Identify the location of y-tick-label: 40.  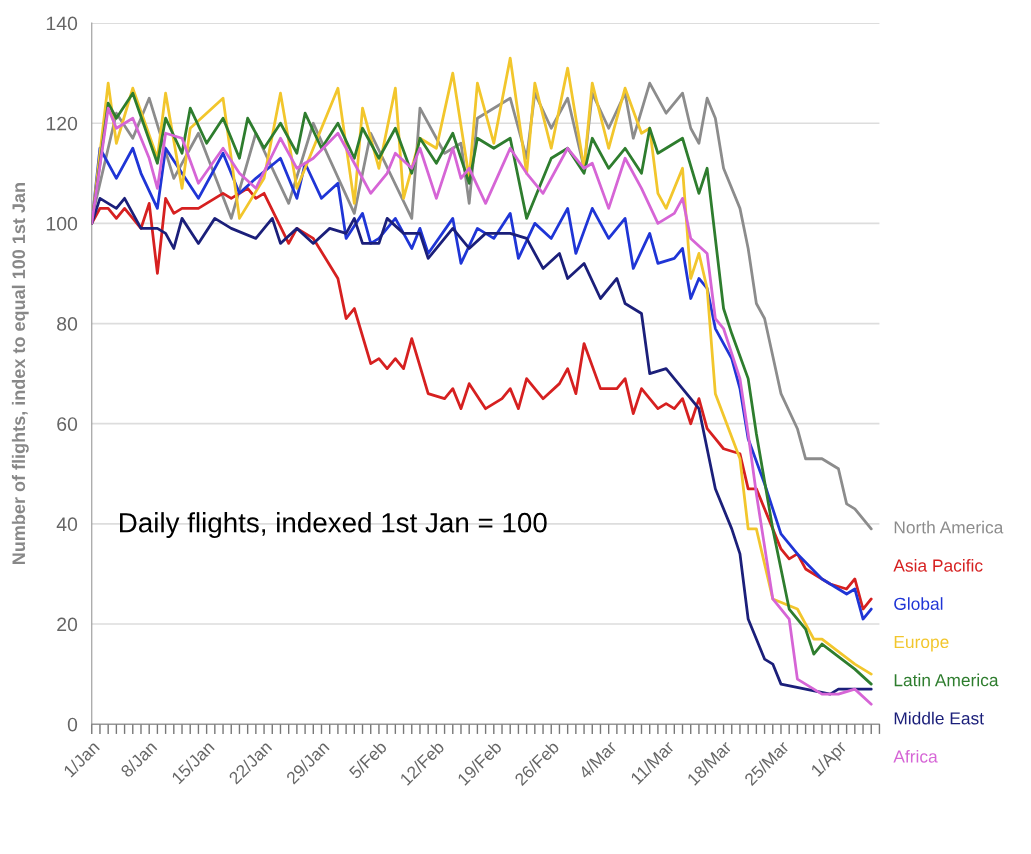
(67, 524).